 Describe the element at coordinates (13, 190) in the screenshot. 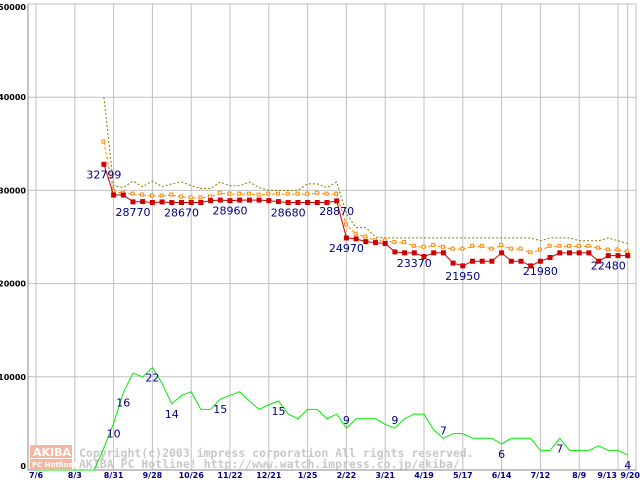

I see `y-tick-label: 30000` at that location.